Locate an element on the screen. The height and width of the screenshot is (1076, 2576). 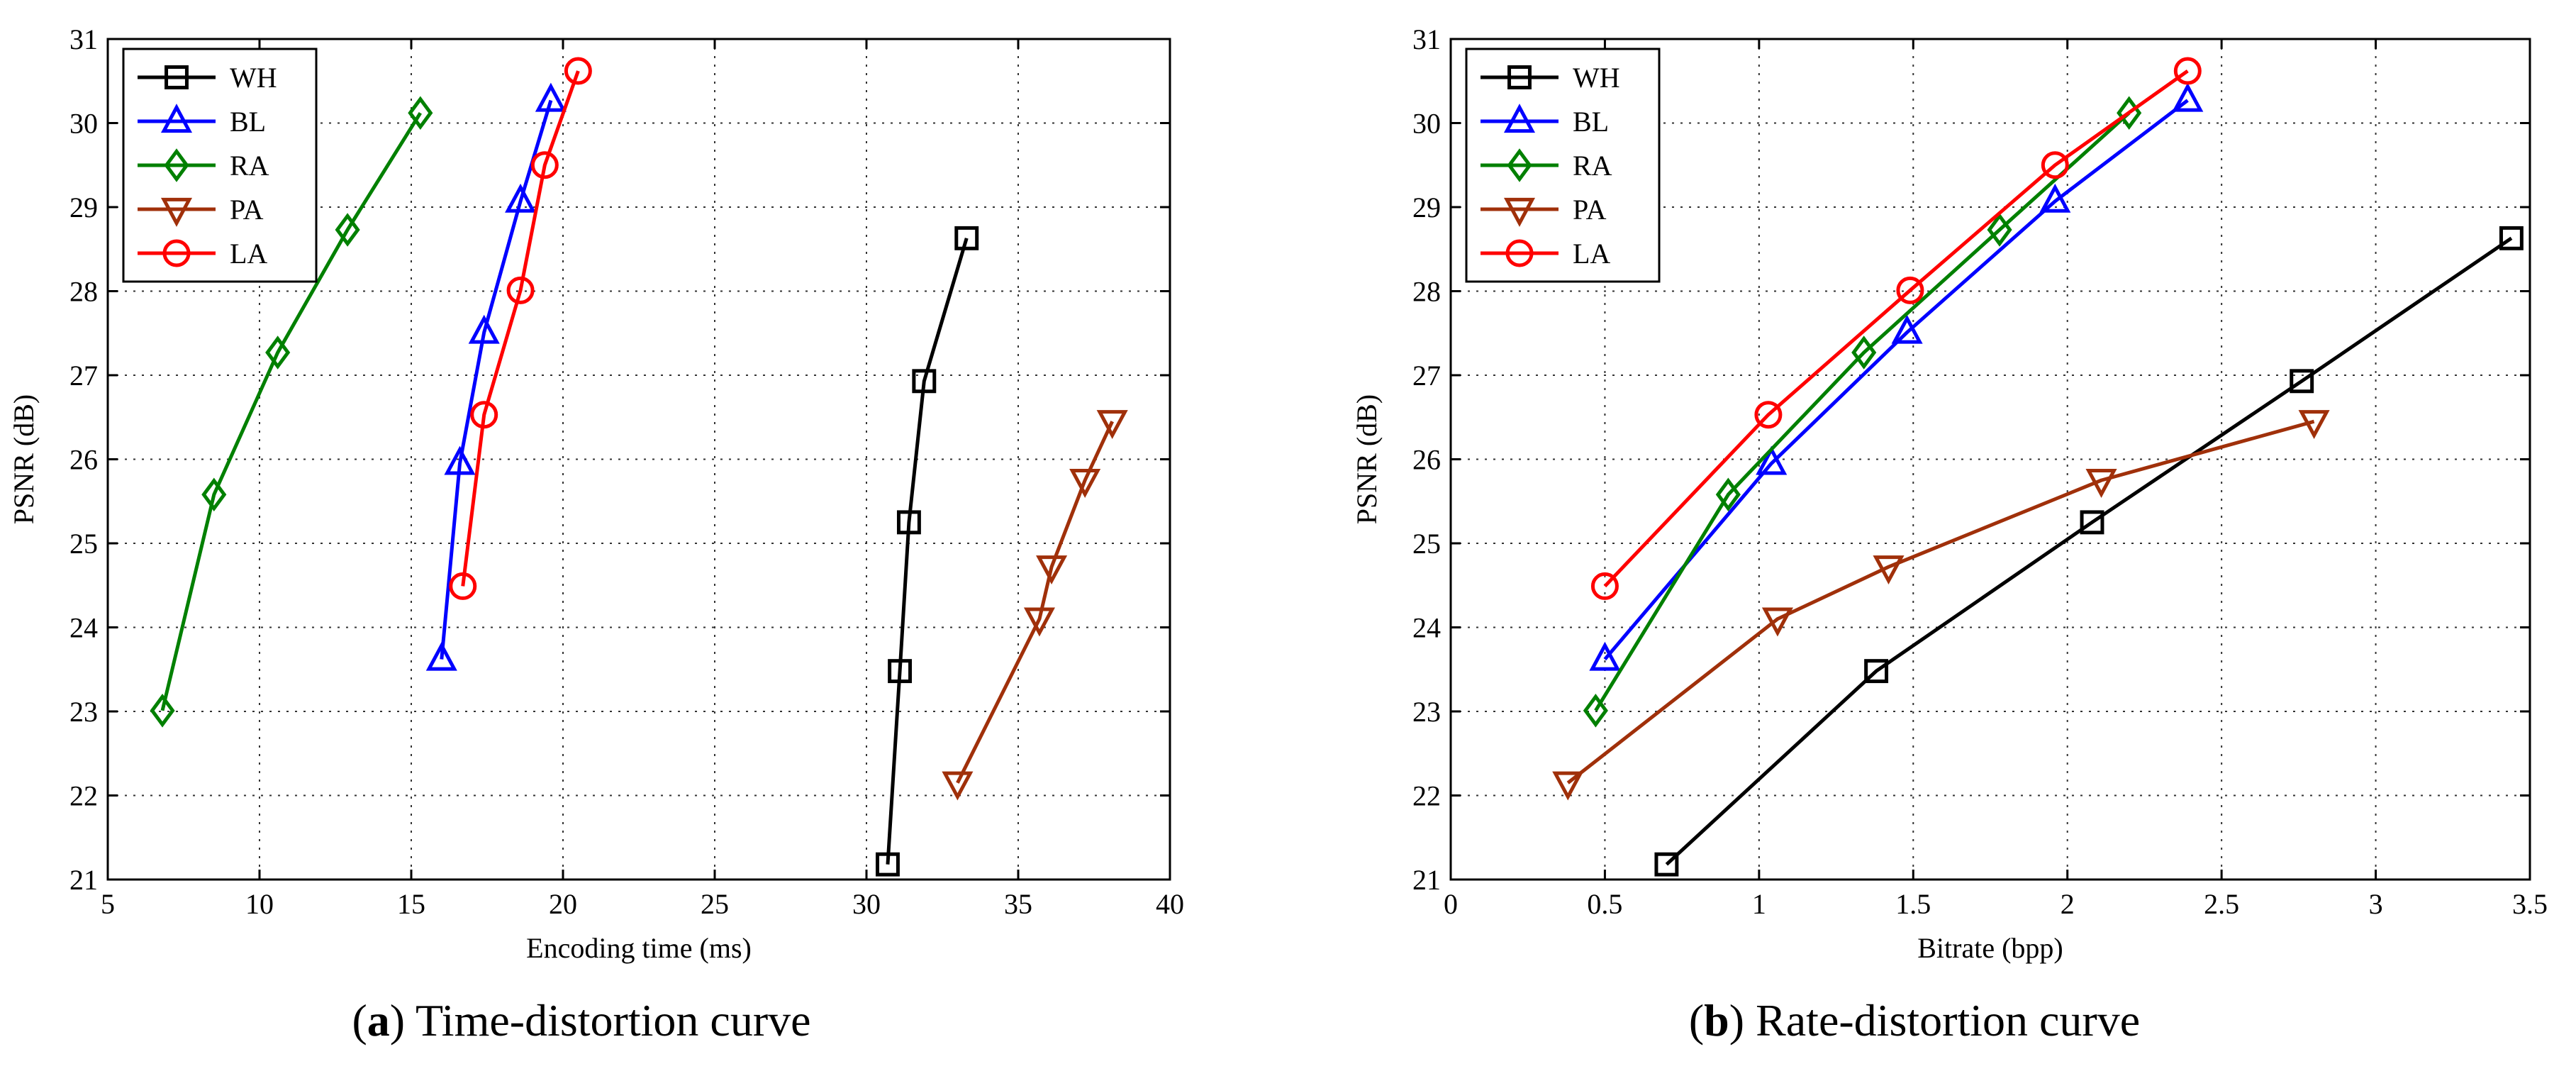
legend-marker-ra is located at coordinates (176, 165).